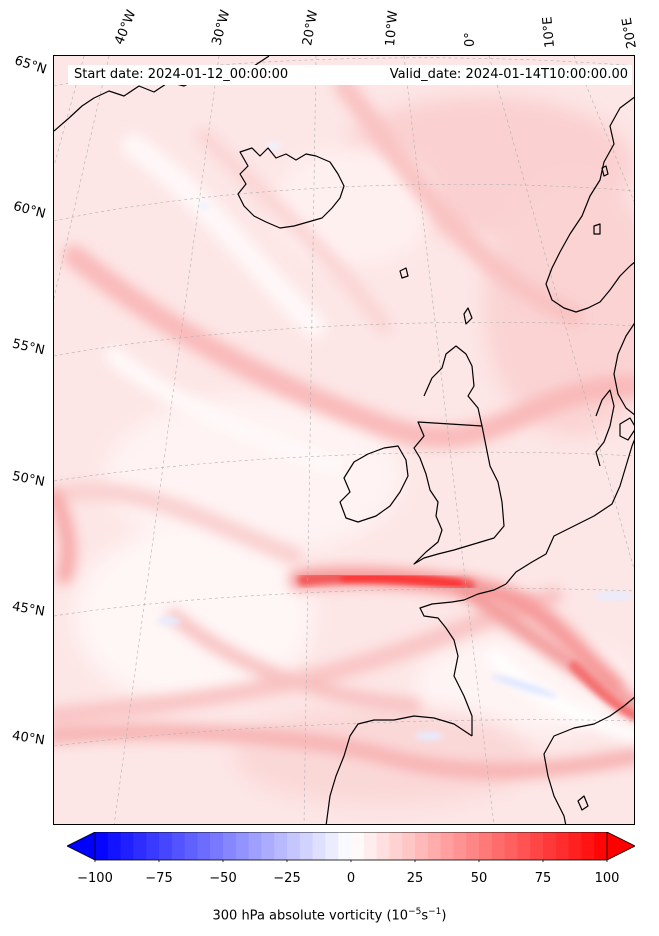  I want to click on valid-date-label: Valid_date: 2024-01-14T10:00:00.00, so click(508, 74).